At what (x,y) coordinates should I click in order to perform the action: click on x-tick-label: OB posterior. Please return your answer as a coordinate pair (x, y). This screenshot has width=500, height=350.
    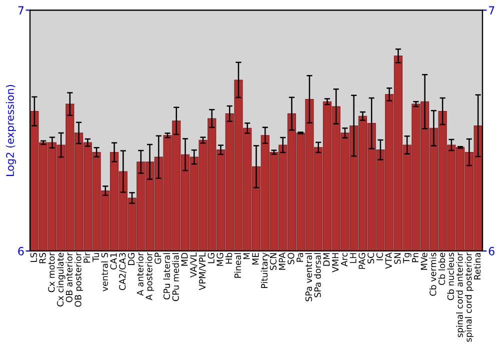
    Looking at the image, I should click on (79, 279).